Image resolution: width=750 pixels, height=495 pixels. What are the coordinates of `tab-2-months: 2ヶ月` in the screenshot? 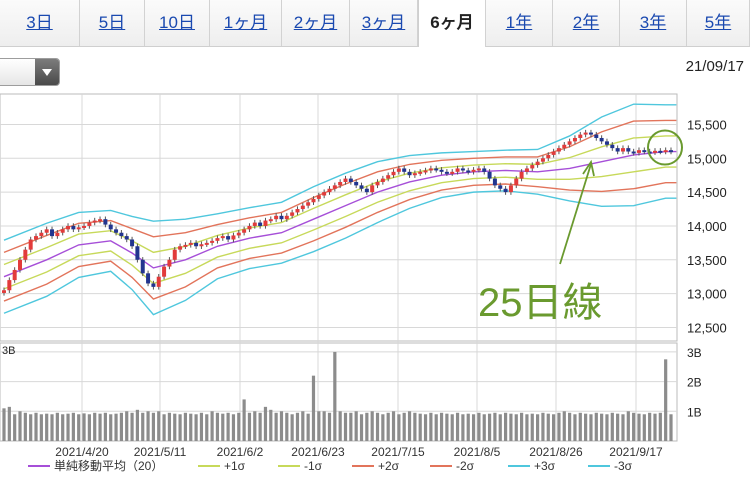 It's located at (316, 23).